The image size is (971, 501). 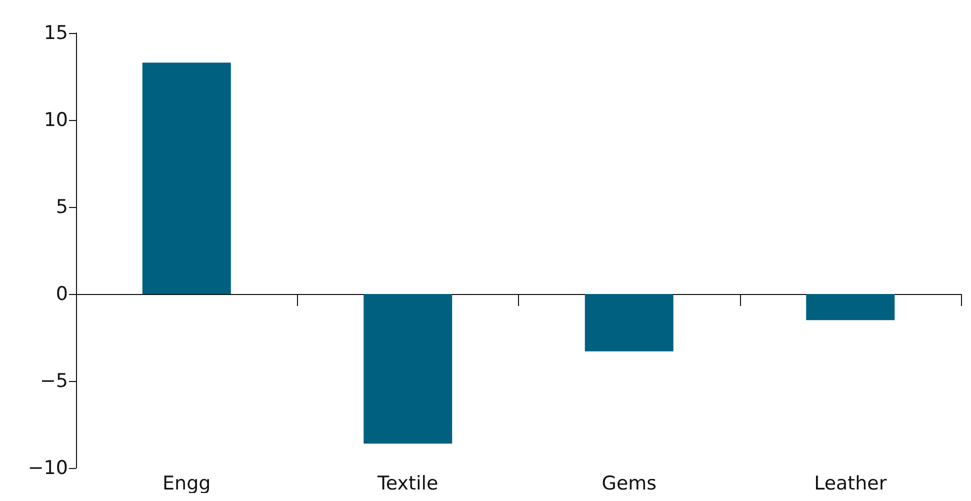 I want to click on y-tick-label: −5, so click(x=54, y=381).